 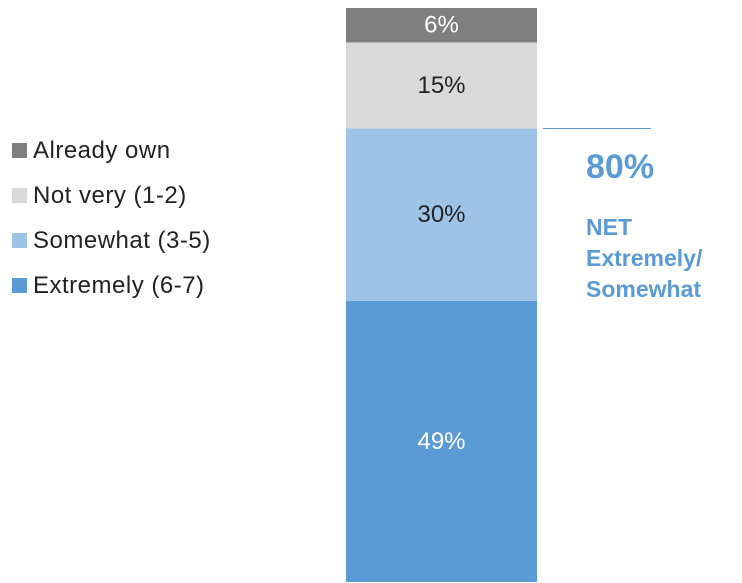 I want to click on legend-label-somewhat-3-5: Somewhat (3-5), so click(x=122, y=240).